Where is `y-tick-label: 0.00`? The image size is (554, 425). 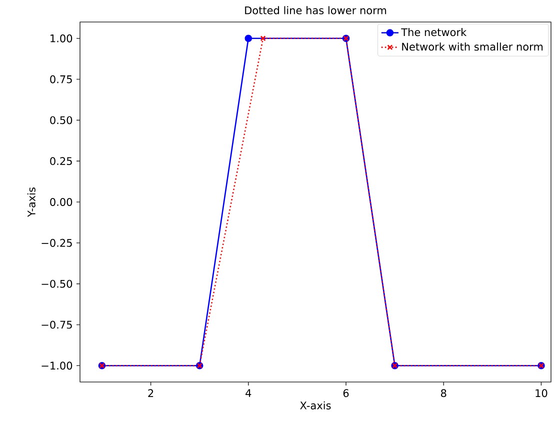
y-tick-label: 0.00 is located at coordinates (61, 202).